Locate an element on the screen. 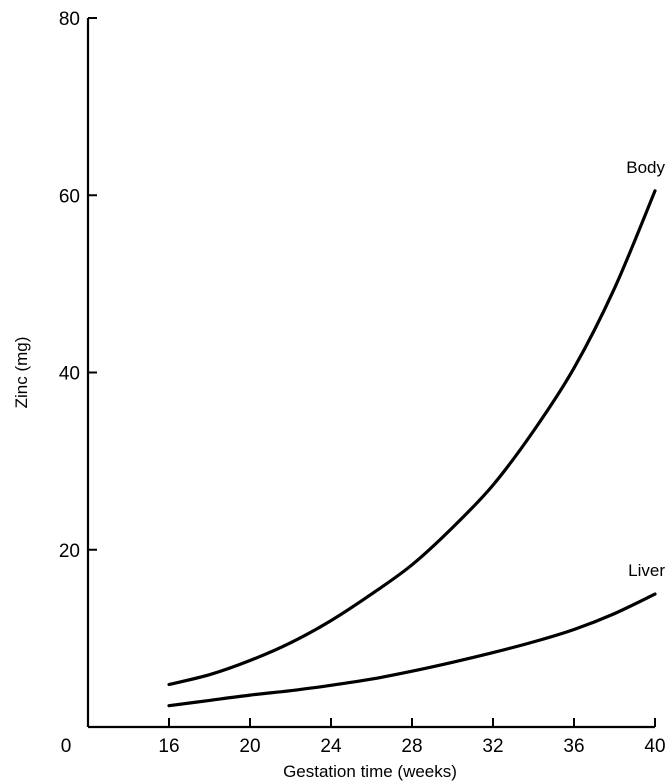 The width and height of the screenshot is (669, 784). y-axis-title: Zinc (mg) is located at coordinates (21, 373).